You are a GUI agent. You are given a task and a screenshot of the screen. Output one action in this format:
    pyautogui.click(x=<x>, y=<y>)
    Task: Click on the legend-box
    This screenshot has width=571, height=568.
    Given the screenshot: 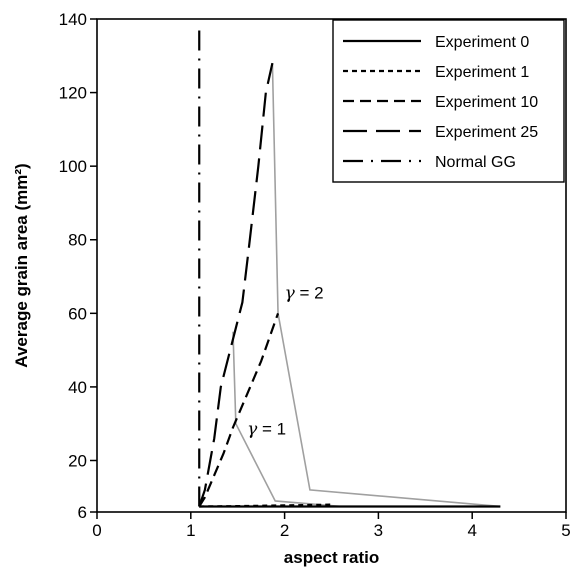 What is the action you would take?
    pyautogui.click(x=448, y=101)
    